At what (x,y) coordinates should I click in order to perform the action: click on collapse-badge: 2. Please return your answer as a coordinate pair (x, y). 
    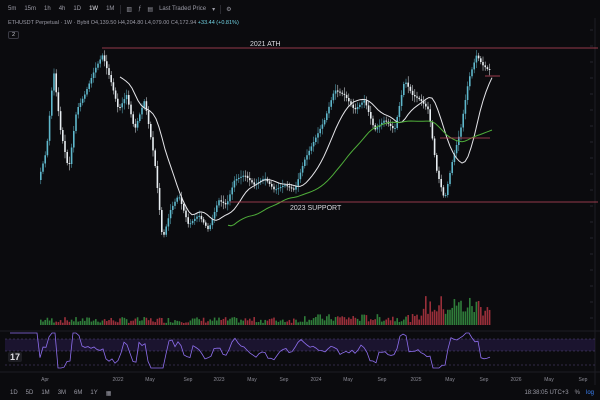
    Looking at the image, I should click on (14, 35).